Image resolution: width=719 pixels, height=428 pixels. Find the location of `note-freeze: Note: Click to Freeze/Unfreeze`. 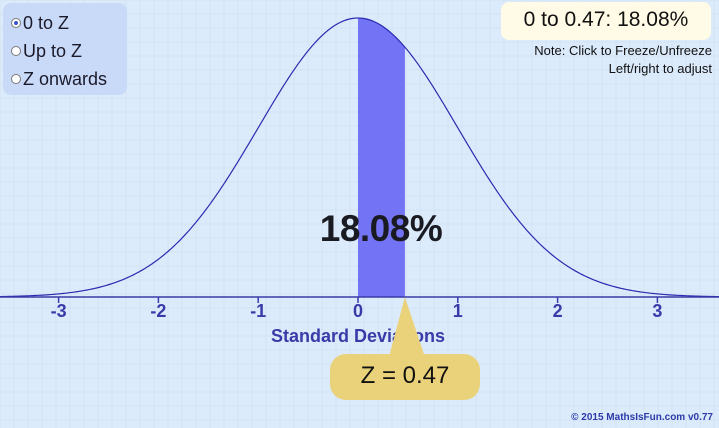

note-freeze: Note: Click to Freeze/Unfreeze is located at coordinates (623, 50).